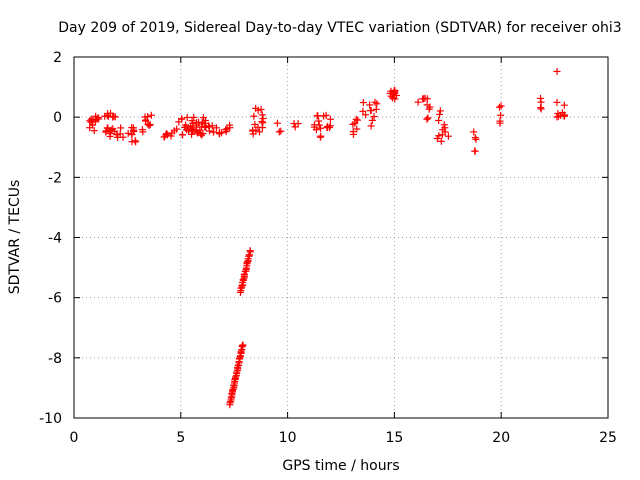 This screenshot has width=640, height=480. What do you see at coordinates (15, 237) in the screenshot?
I see `y-axis-label: SDTVAR / TECUs` at bounding box center [15, 237].